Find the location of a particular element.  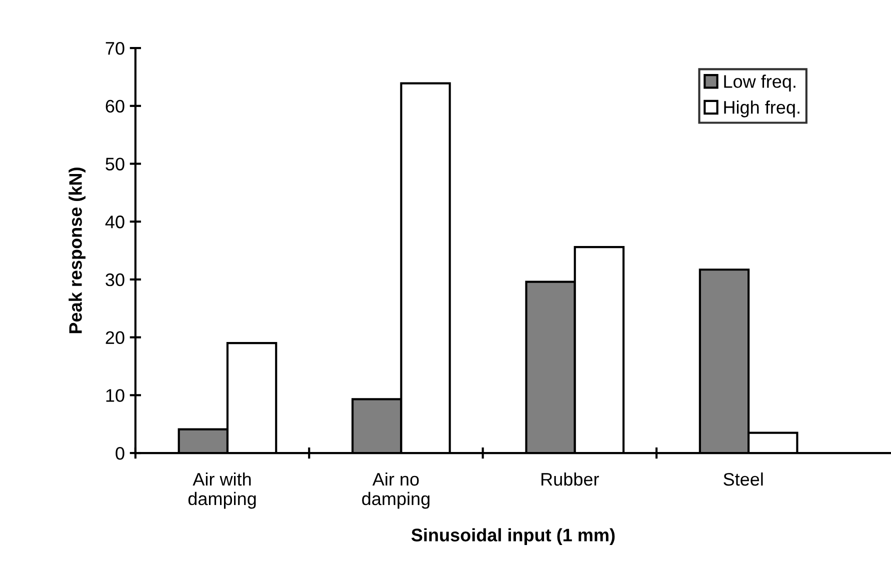

x-axis-title: Sinusoidal input (1 mm) is located at coordinates (513, 537).